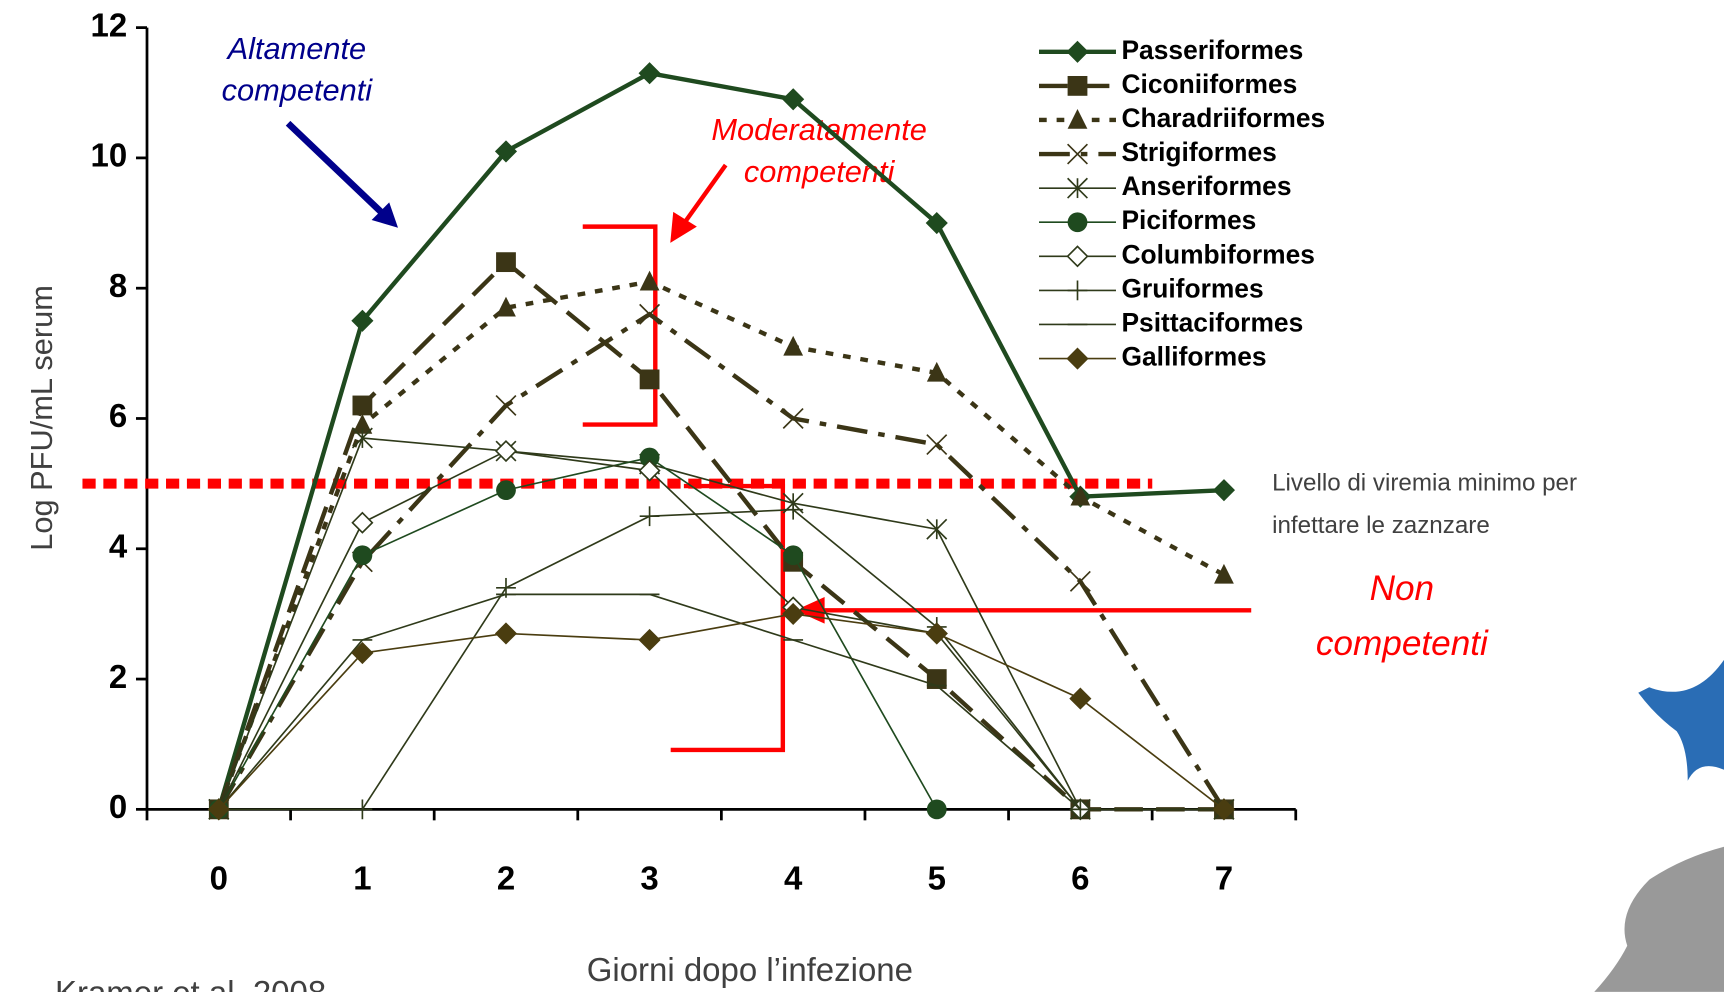  I want to click on x-tick-label: 5, so click(937, 878).